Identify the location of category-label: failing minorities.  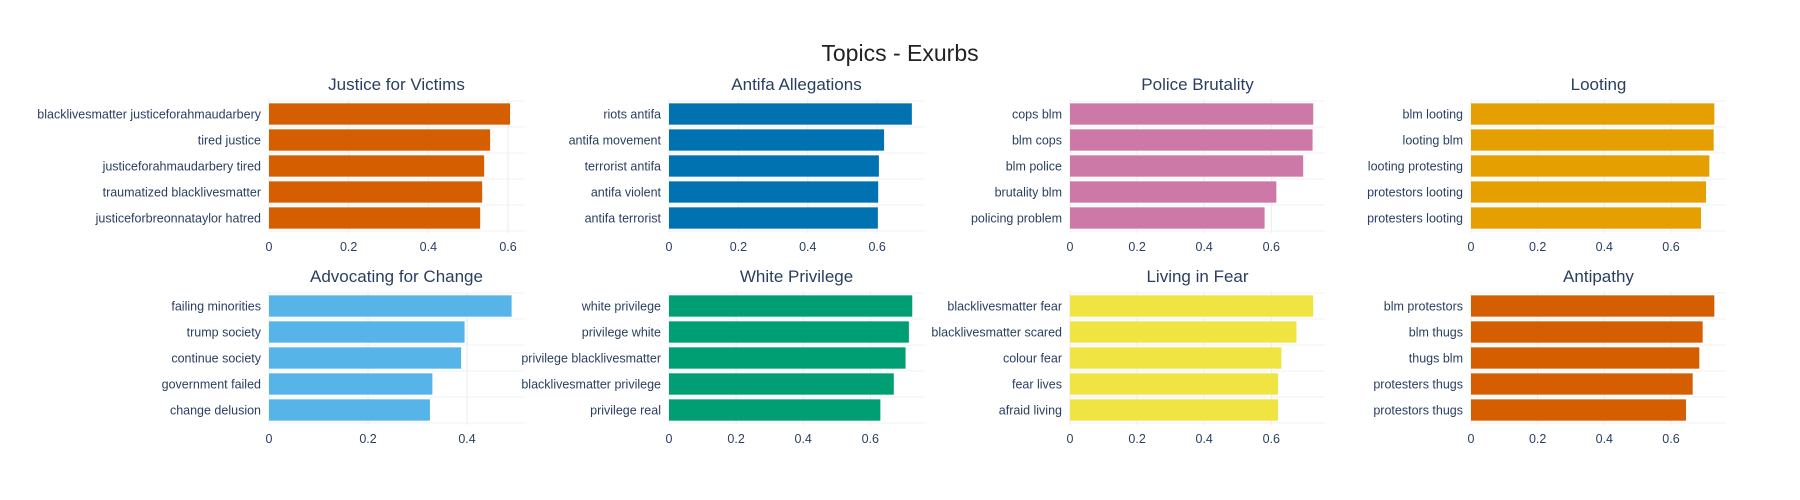
(216, 307).